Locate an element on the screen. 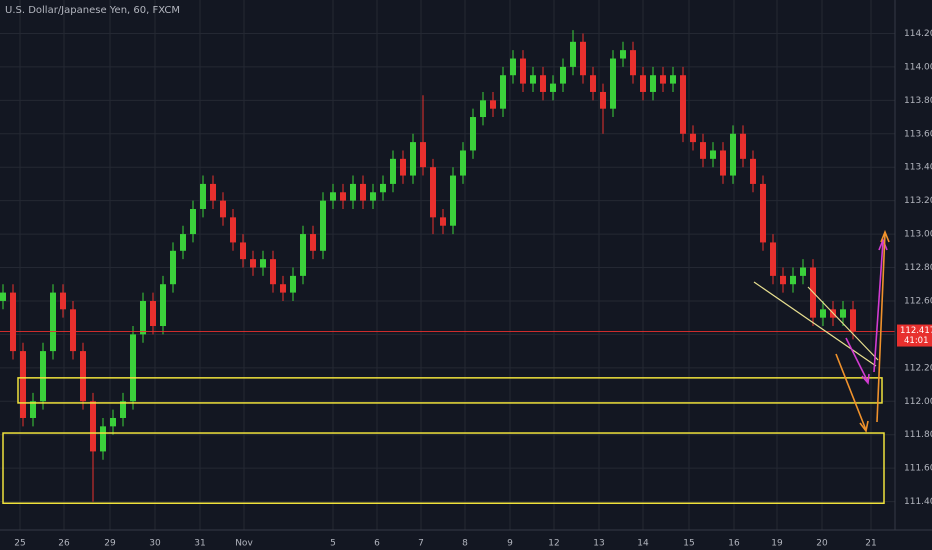  y-tick-label: 114.000 is located at coordinates (918, 67).